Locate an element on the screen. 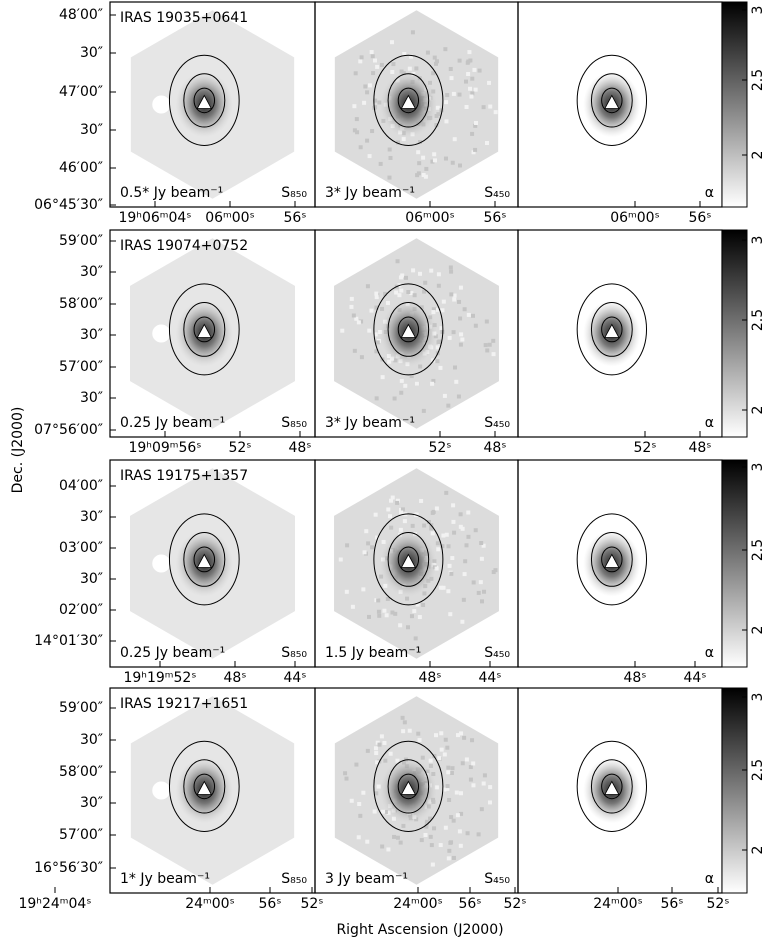  y-tick-label: 03′00″ is located at coordinates (81, 548).